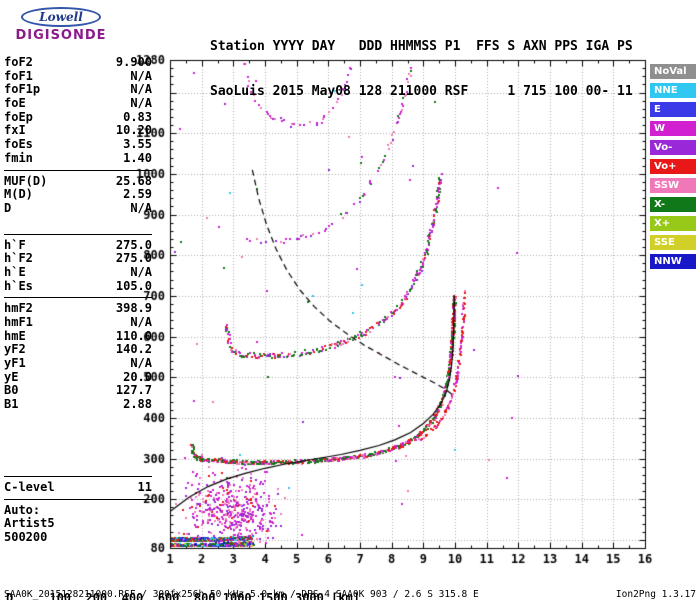 This screenshot has width=700, height=600. Describe the element at coordinates (18, 144) in the screenshot. I see `param-label: foEs` at that location.